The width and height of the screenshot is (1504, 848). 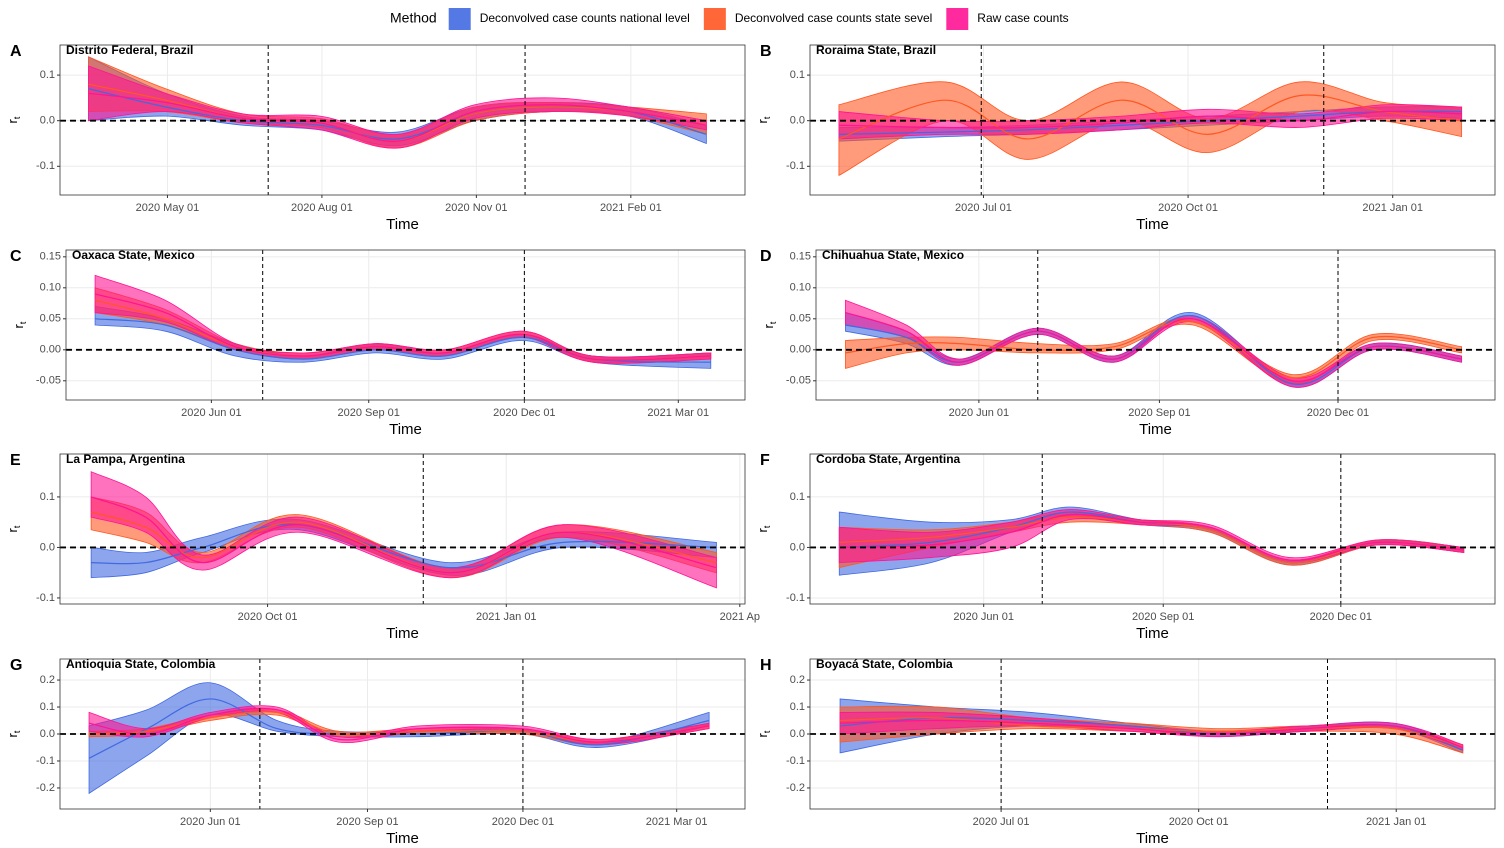 What do you see at coordinates (15, 460) in the screenshot?
I see `panel-letter: E` at bounding box center [15, 460].